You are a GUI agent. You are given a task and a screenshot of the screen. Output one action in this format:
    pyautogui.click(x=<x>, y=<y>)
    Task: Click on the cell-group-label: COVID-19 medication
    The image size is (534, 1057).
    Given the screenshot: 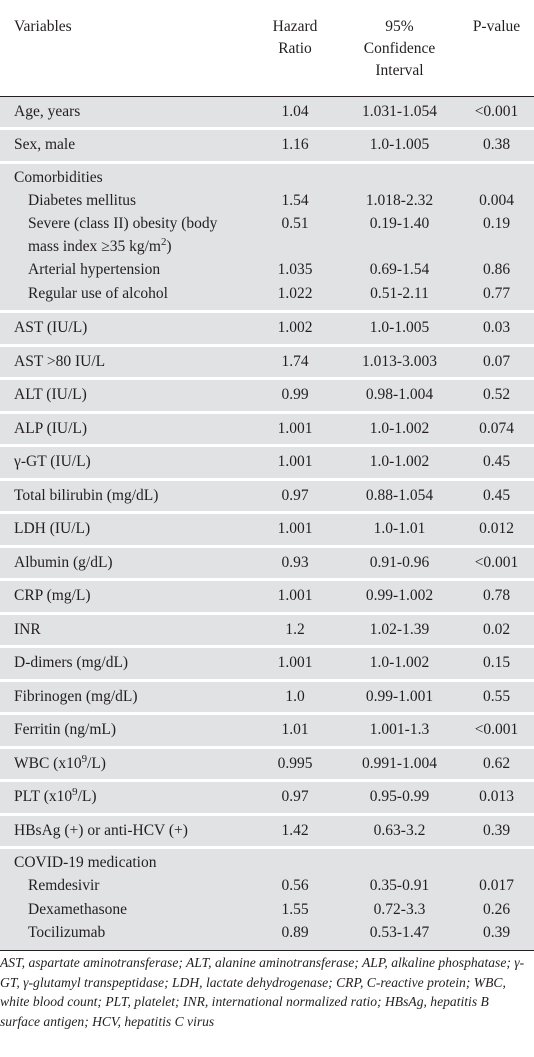 What is the action you would take?
    pyautogui.click(x=125, y=860)
    